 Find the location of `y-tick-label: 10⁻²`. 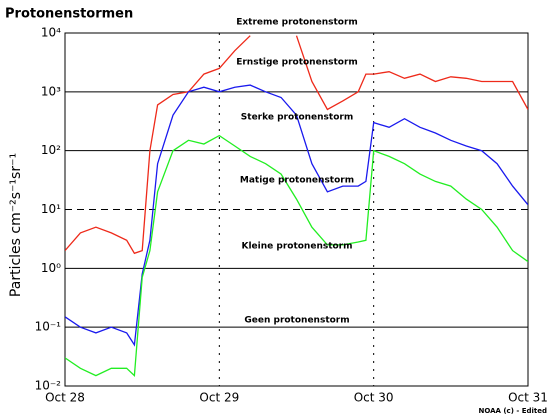

y-tick-label: 10⁻² is located at coordinates (48, 386).